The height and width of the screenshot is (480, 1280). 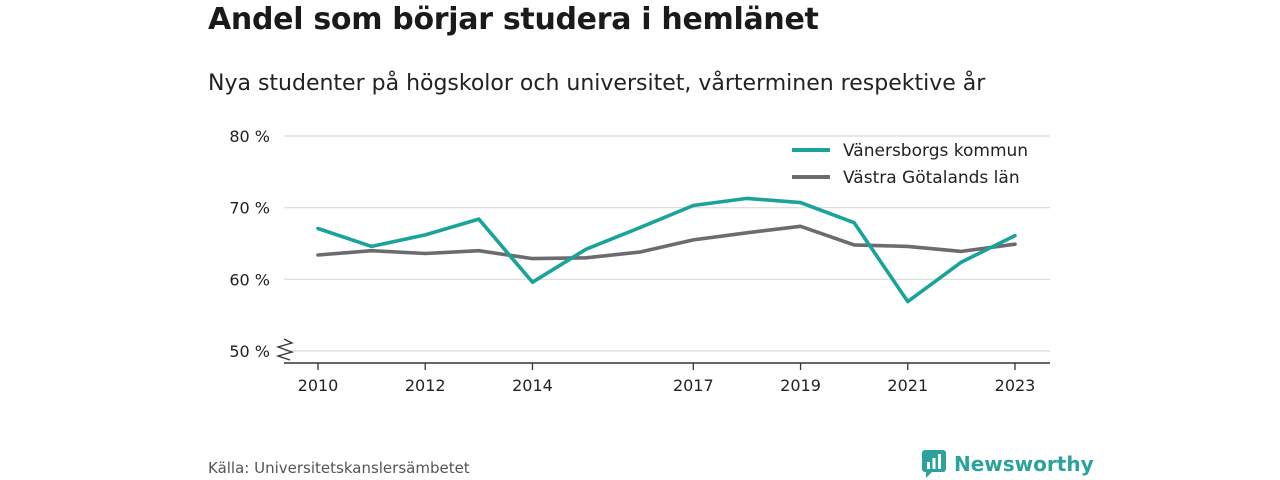 What do you see at coordinates (931, 178) in the screenshot?
I see `legend-label: Västra Götalands län` at bounding box center [931, 178].